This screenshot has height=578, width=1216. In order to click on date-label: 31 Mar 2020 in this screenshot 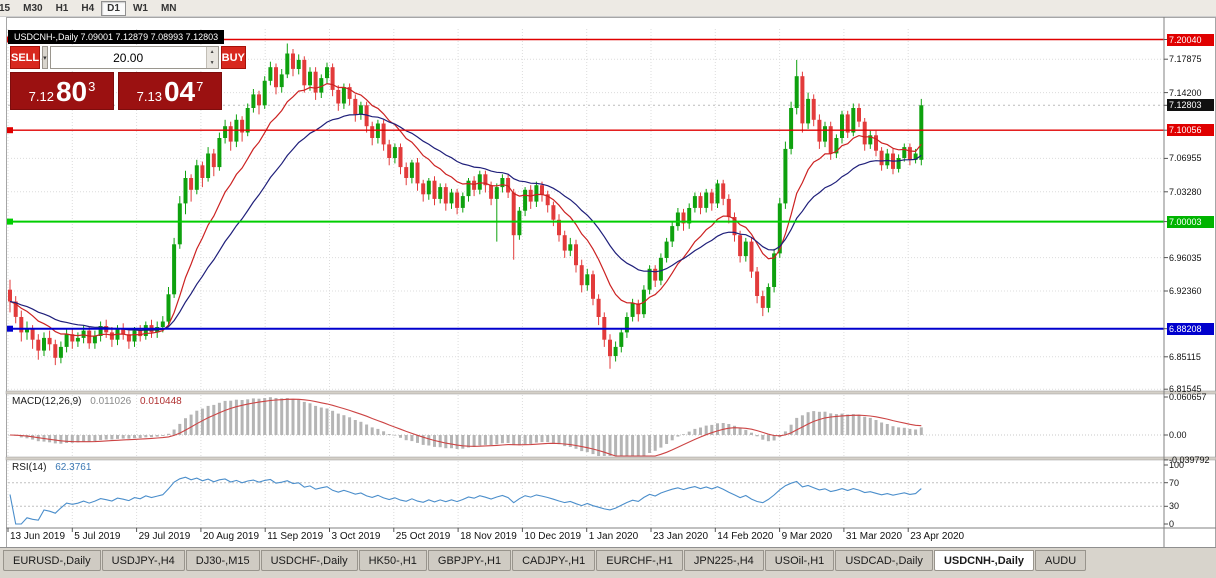, I will do `click(874, 536)`.